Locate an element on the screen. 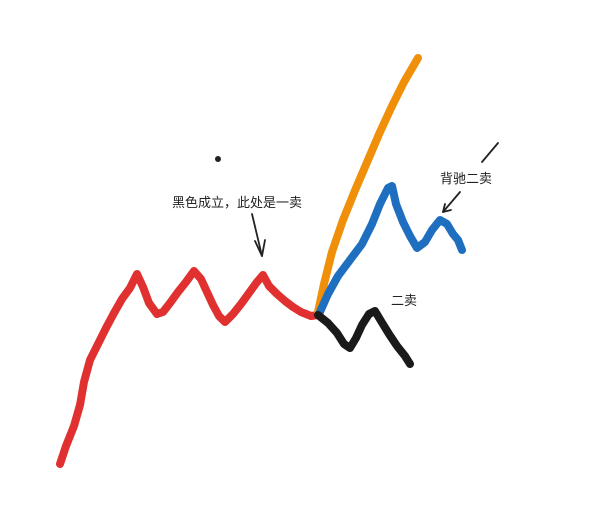  black-trend-line is located at coordinates (364, 337).